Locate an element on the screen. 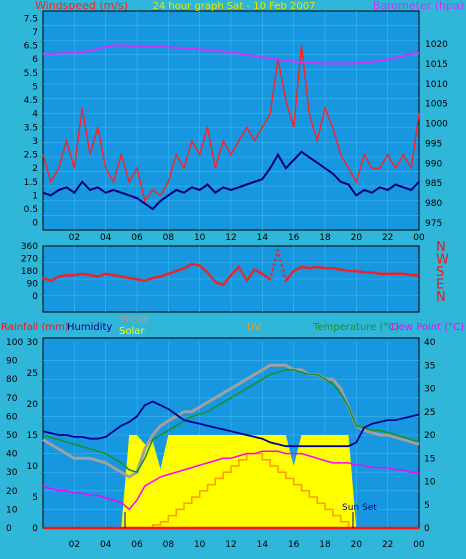 The height and width of the screenshot is (559, 466). x-tick-label: 00 is located at coordinates (419, 545).